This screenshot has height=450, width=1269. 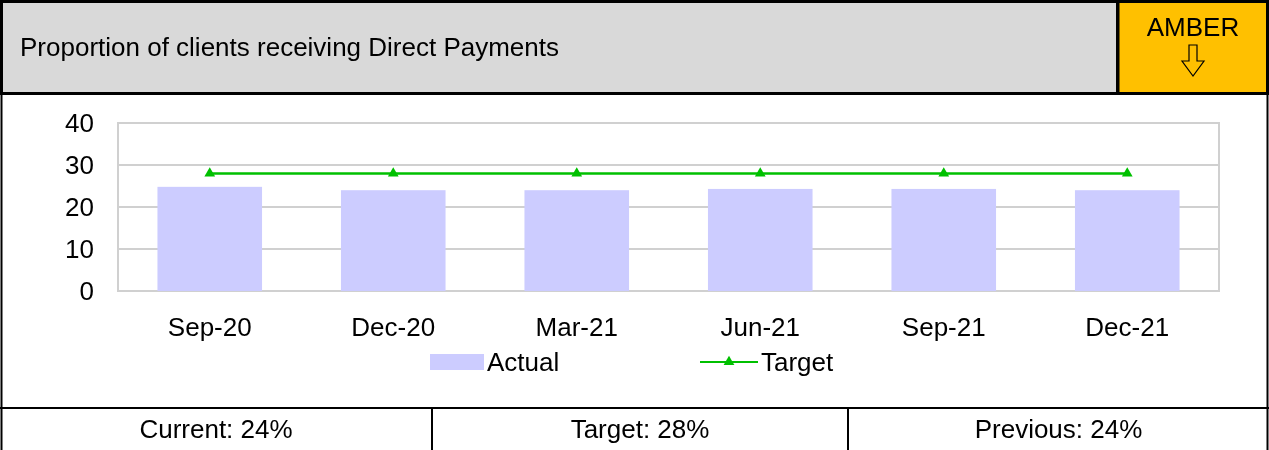 I want to click on y-tick-label: 0, so click(x=86, y=291).